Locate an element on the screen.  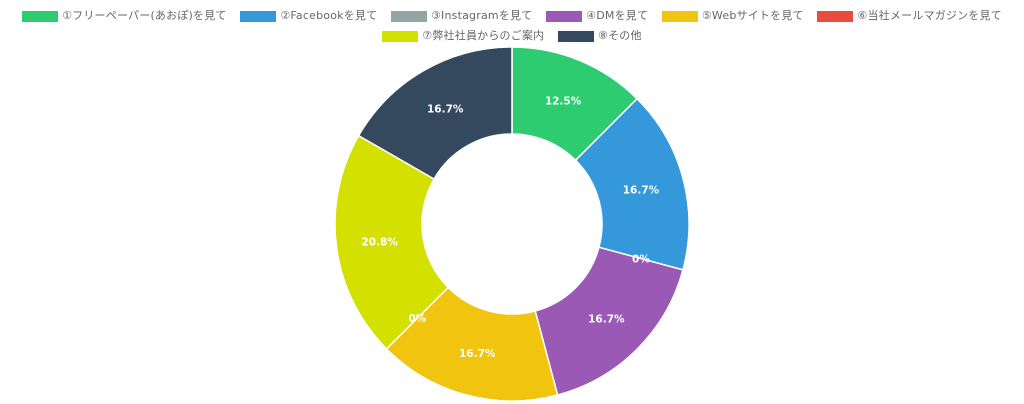
legend-swatch-other is located at coordinates (576, 36).